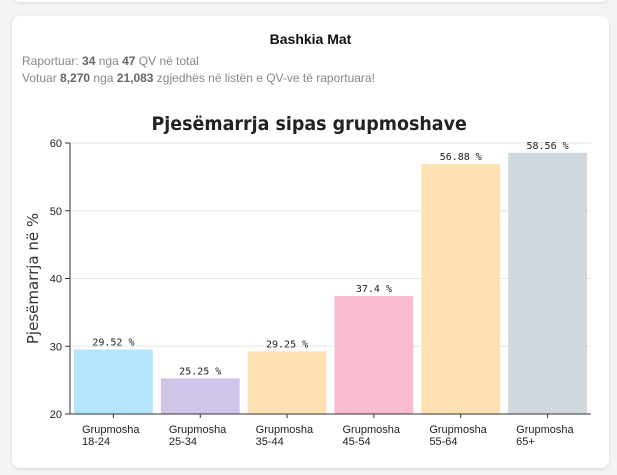 This screenshot has height=475, width=617. I want to click on bar-value-label: 58.56 %, so click(548, 146).